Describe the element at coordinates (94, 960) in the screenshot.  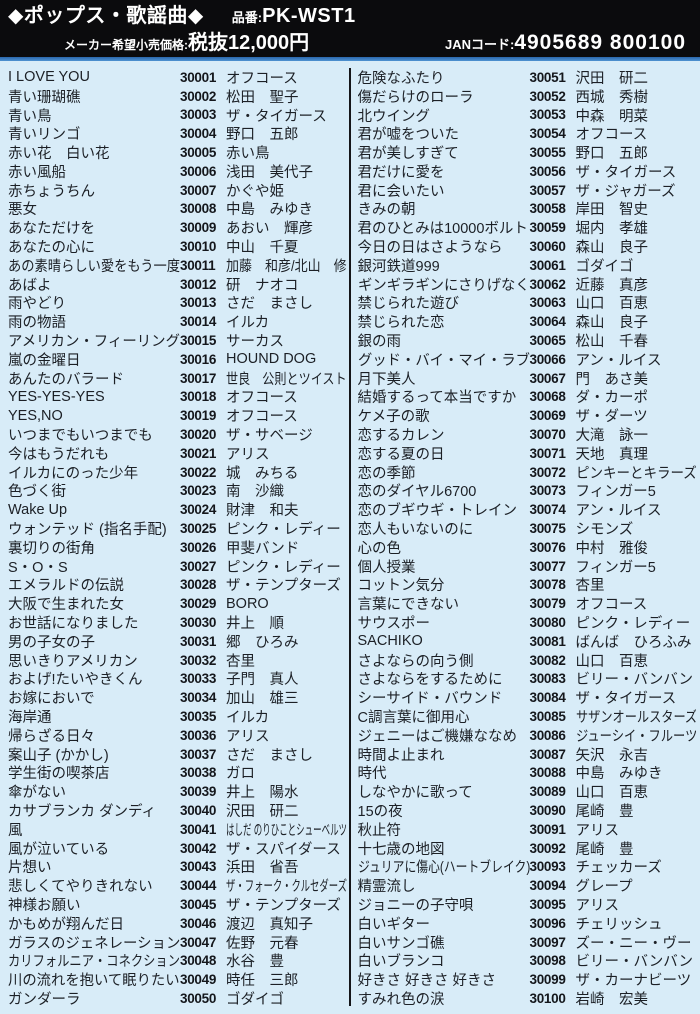
I see `song-title-cell: カリフォルニア・コネクション` at that location.